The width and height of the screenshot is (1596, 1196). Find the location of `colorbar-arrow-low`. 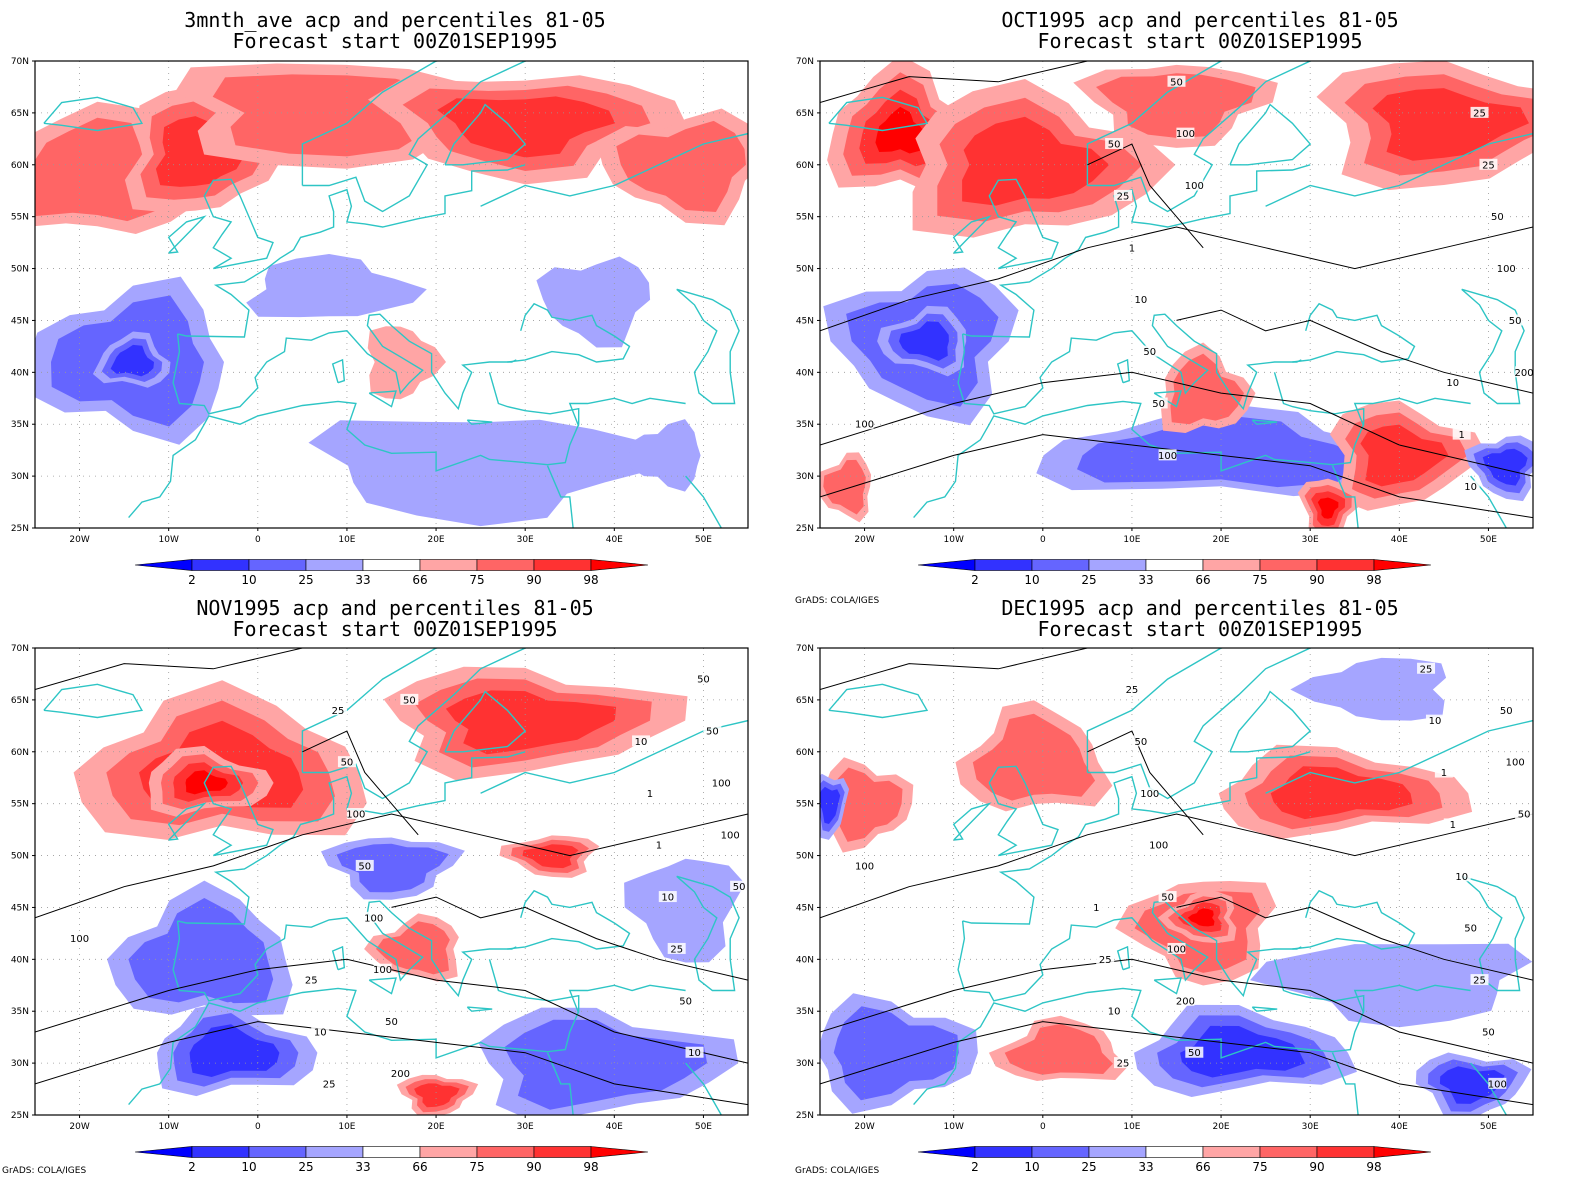

colorbar-arrow-low is located at coordinates (163, 1152).